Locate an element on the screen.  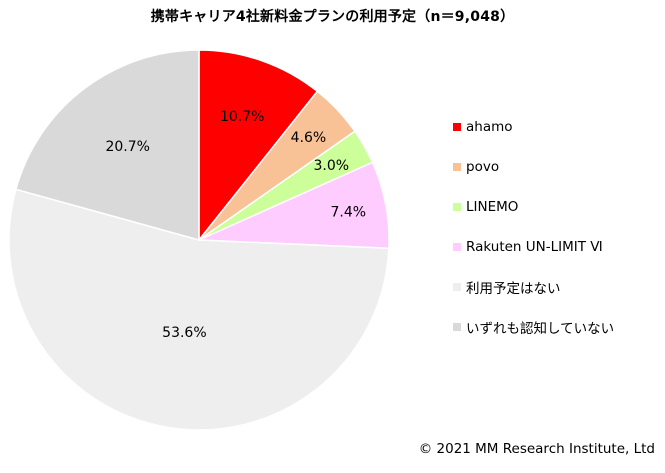
copyright-footer: © 2021 MM Research Institute, Ltd is located at coordinates (536, 449).